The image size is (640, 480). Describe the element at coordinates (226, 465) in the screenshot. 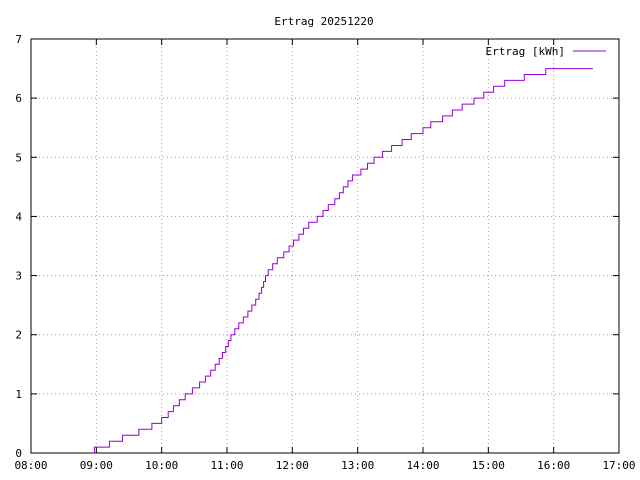

I see `x-tick-label: 11:00` at that location.